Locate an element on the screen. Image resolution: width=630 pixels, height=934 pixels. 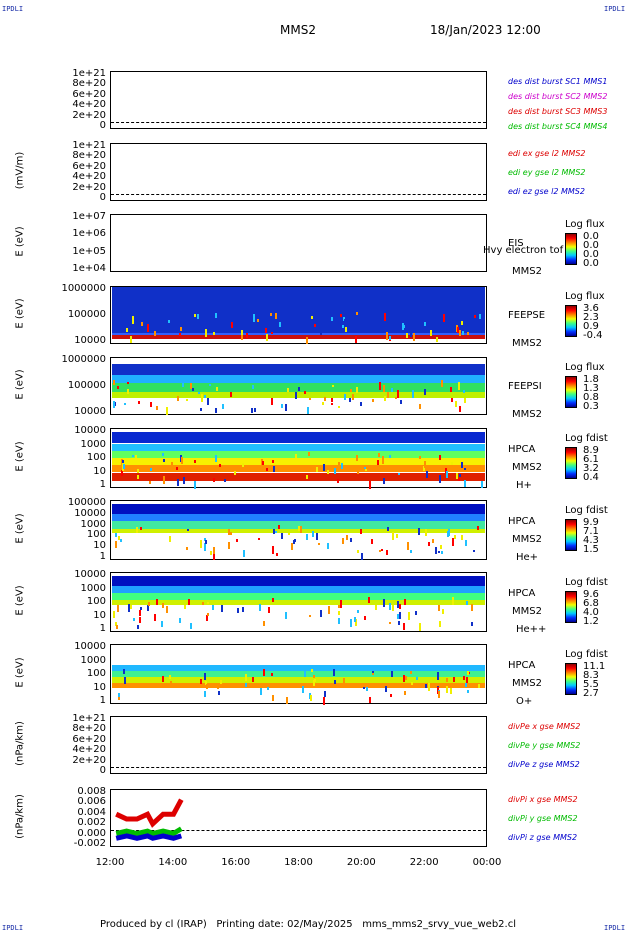
colorbar-title-feepsi: Log flux is located at coordinates (585, 367).